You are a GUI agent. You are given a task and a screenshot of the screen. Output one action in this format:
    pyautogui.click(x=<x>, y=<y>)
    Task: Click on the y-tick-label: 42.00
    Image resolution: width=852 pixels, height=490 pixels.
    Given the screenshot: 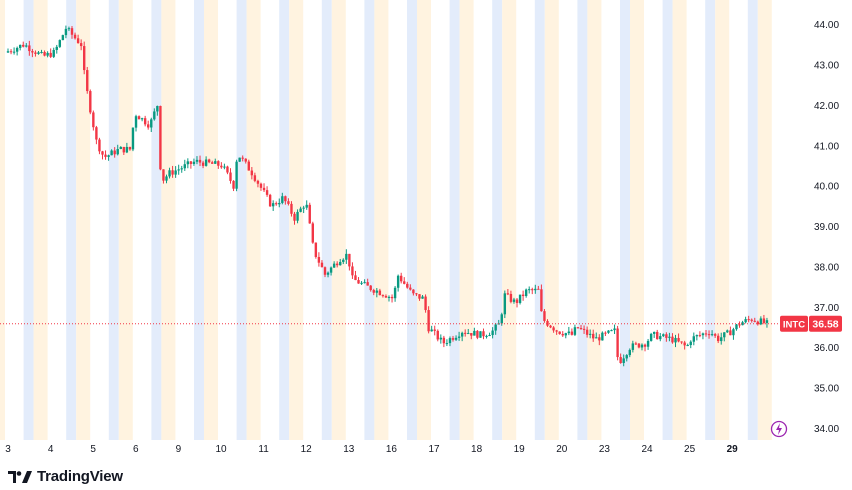 What is the action you would take?
    pyautogui.click(x=826, y=106)
    